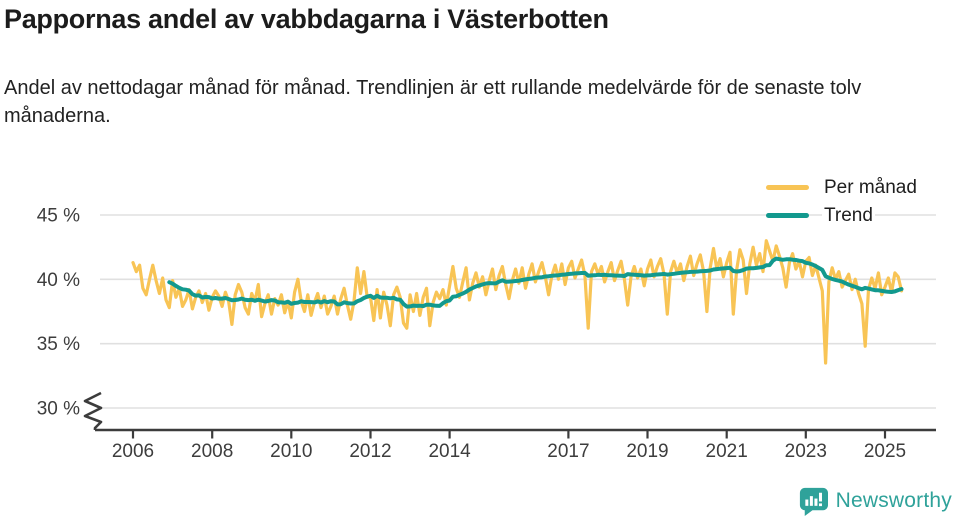 This screenshot has width=960, height=520. What do you see at coordinates (58, 280) in the screenshot?
I see `y-tick-label: 40 %` at bounding box center [58, 280].